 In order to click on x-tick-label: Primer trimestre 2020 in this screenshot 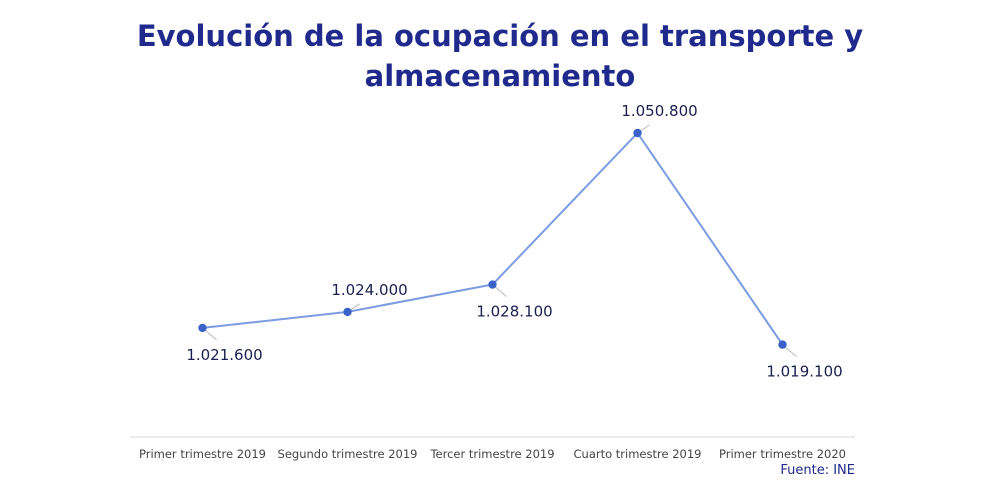, I will do `click(782, 454)`.